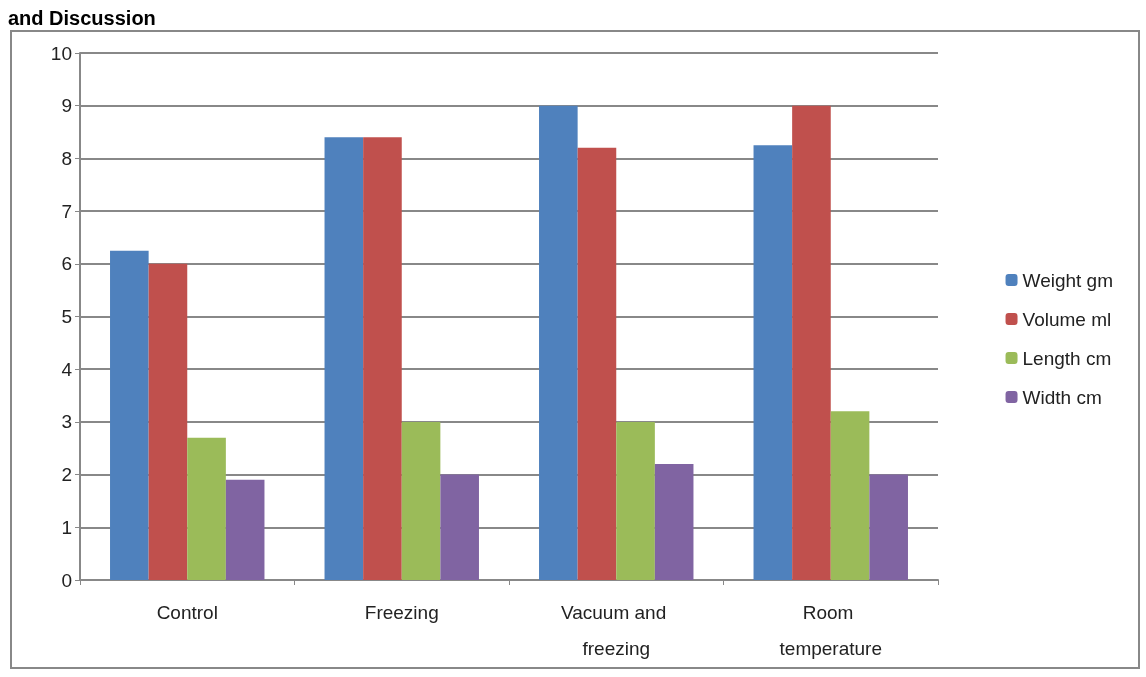 The image size is (1146, 677). I want to click on x-tick-label: Room temperature, so click(830, 630).